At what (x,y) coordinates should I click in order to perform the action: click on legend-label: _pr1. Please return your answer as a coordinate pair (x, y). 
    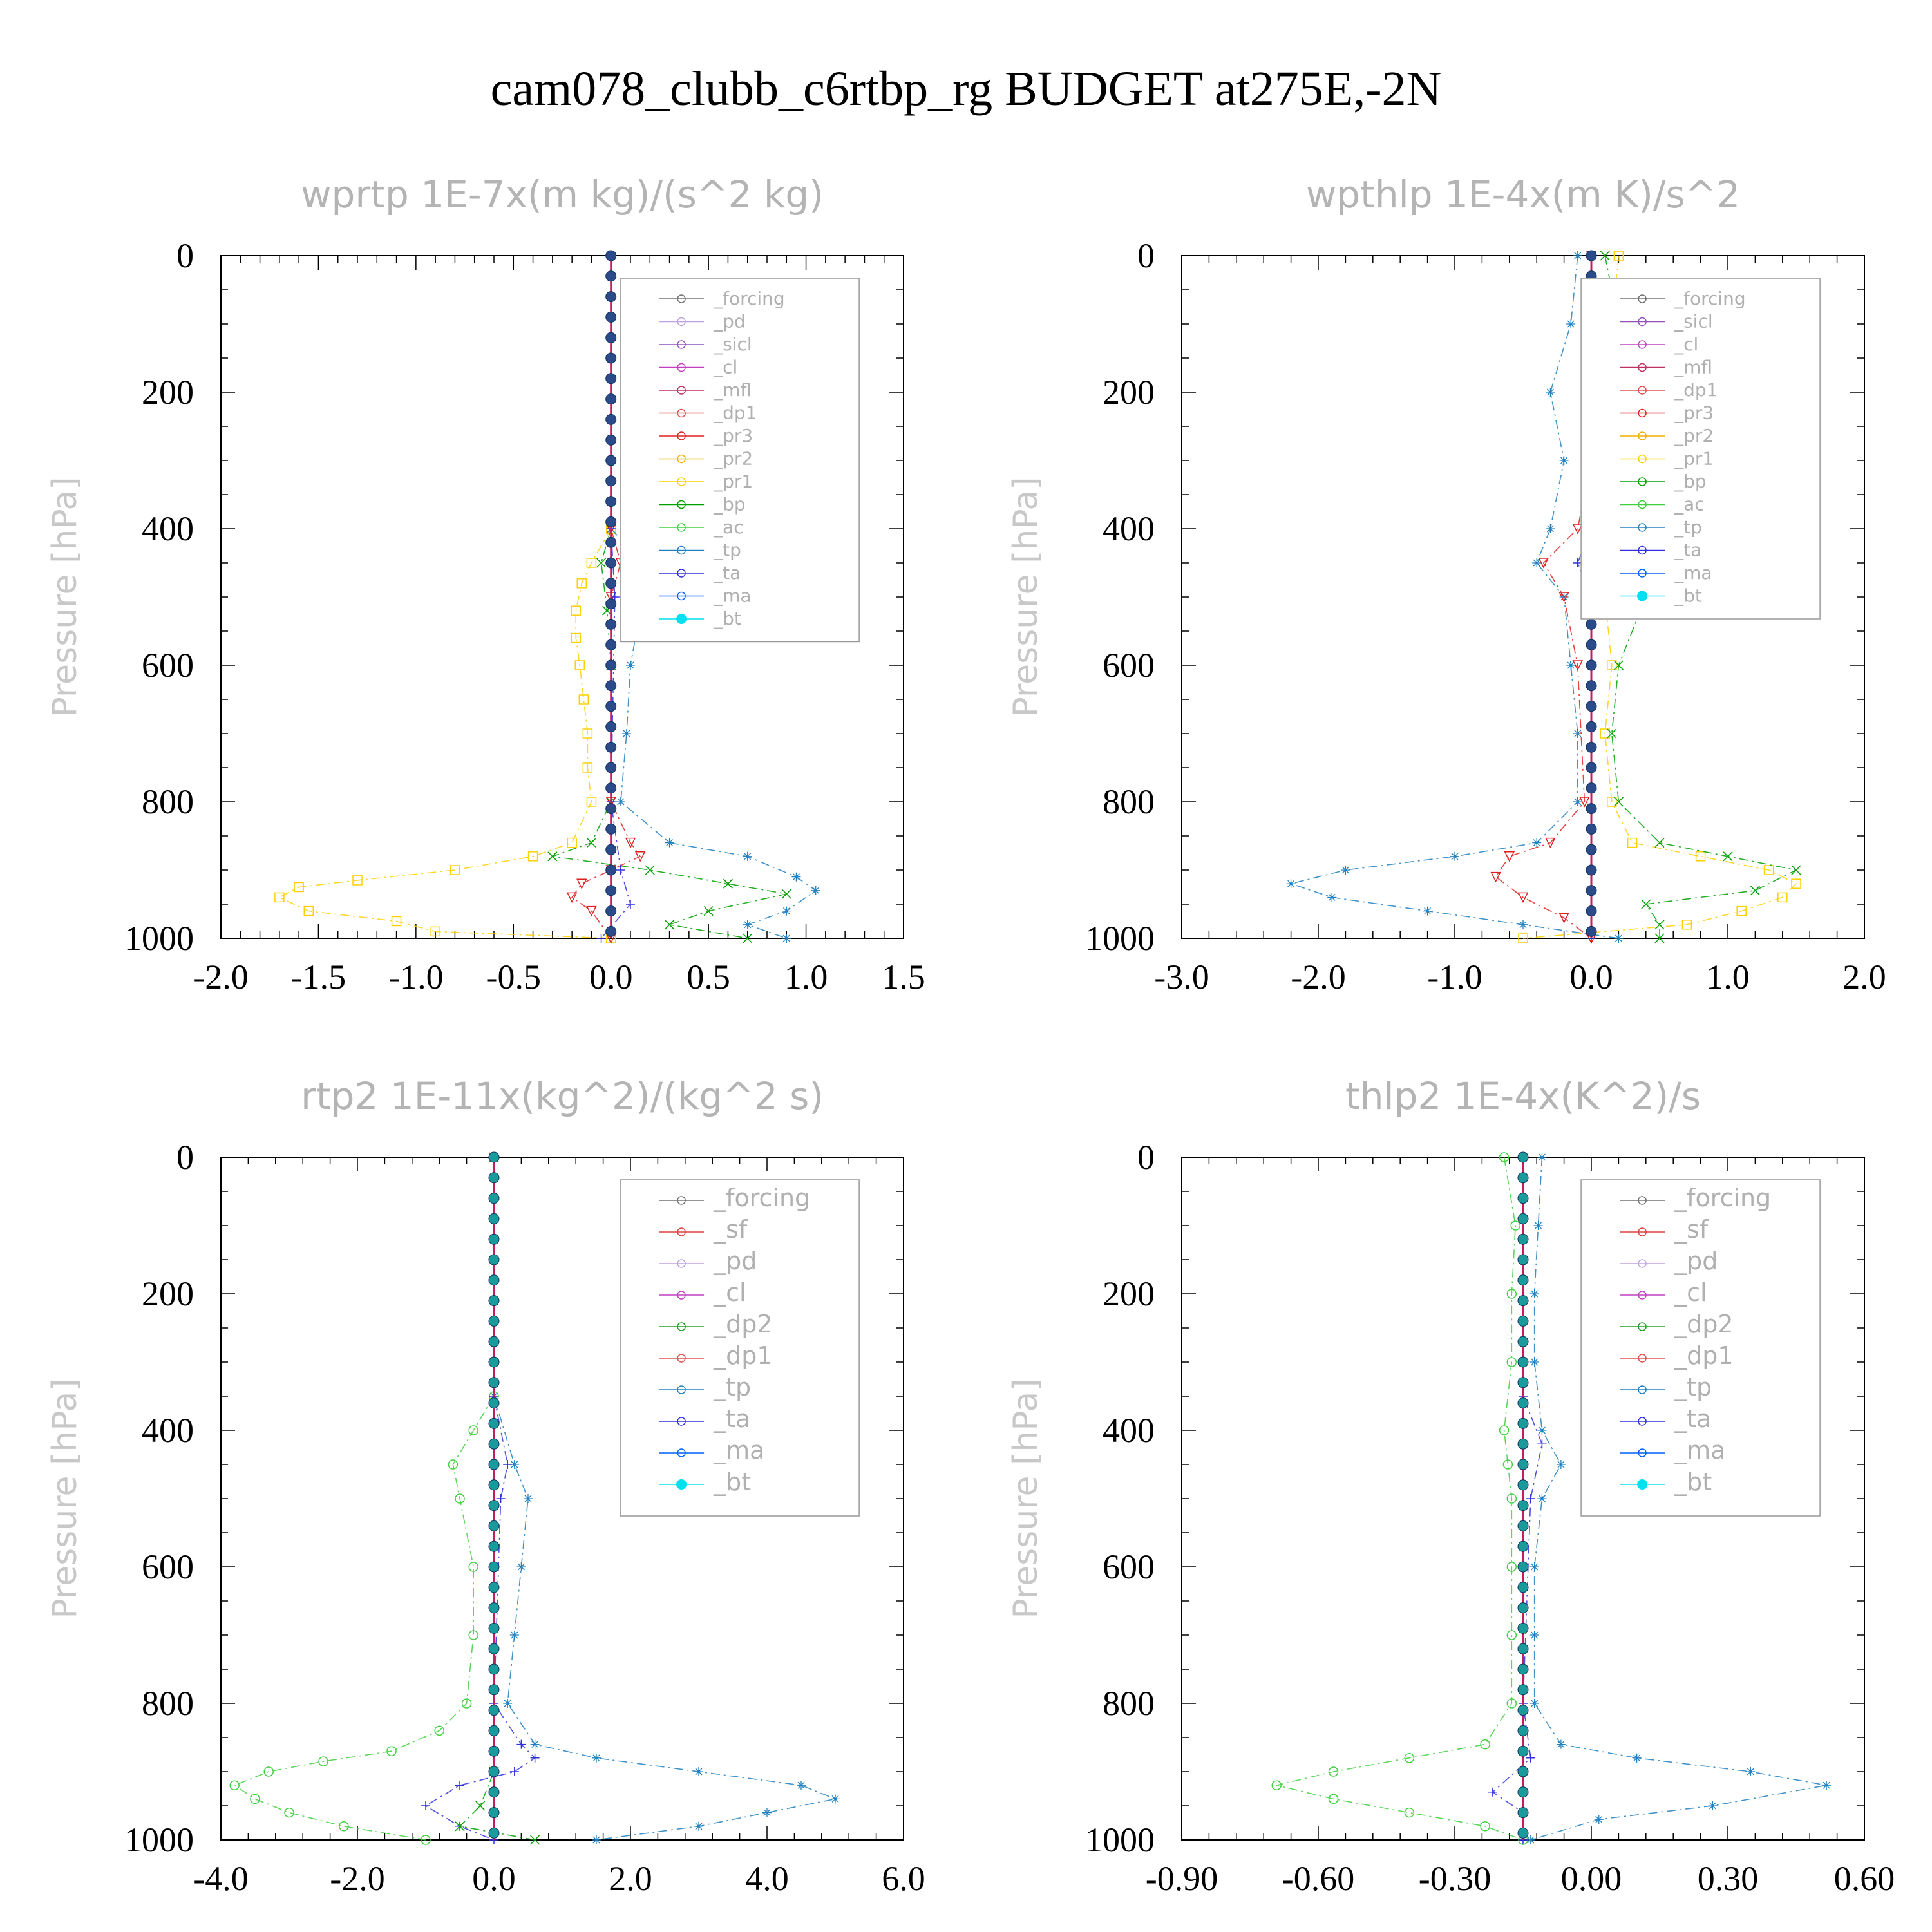
    Looking at the image, I should click on (1694, 459).